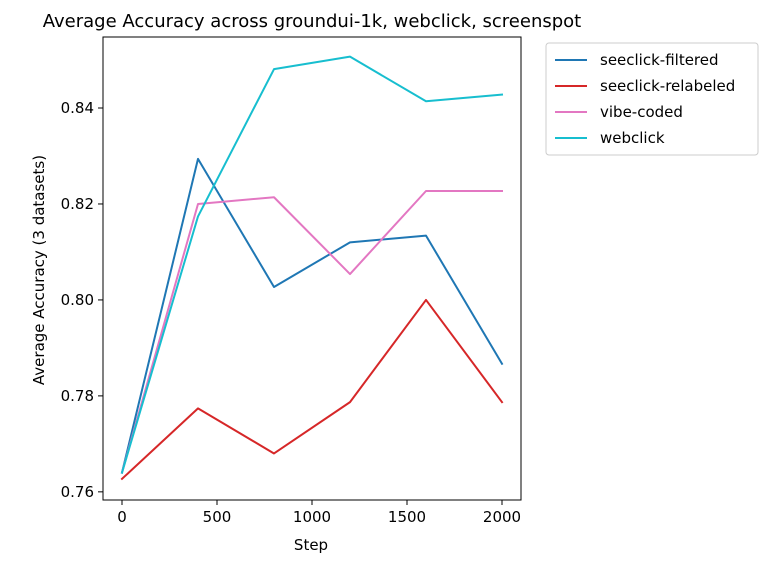 The image size is (767, 570). Describe the element at coordinates (77, 108) in the screenshot. I see `y-tick-label: 0.84` at that location.